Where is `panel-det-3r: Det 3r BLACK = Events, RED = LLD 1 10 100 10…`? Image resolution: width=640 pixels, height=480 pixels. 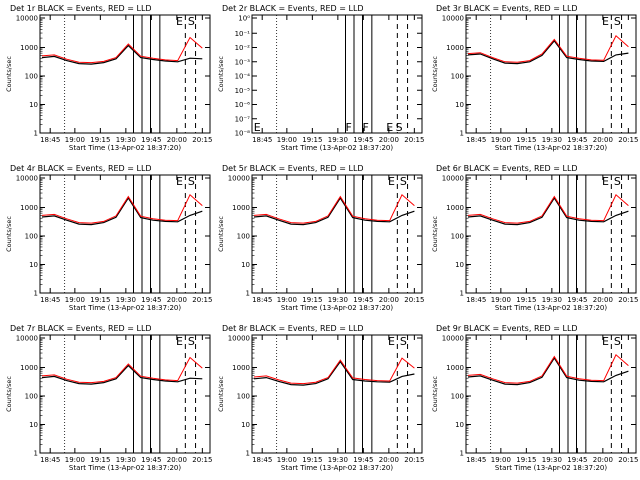 panel-det-3r: Det 3r BLACK = Events, RED = LLD 1 10 100 10… is located at coordinates (534, 78).